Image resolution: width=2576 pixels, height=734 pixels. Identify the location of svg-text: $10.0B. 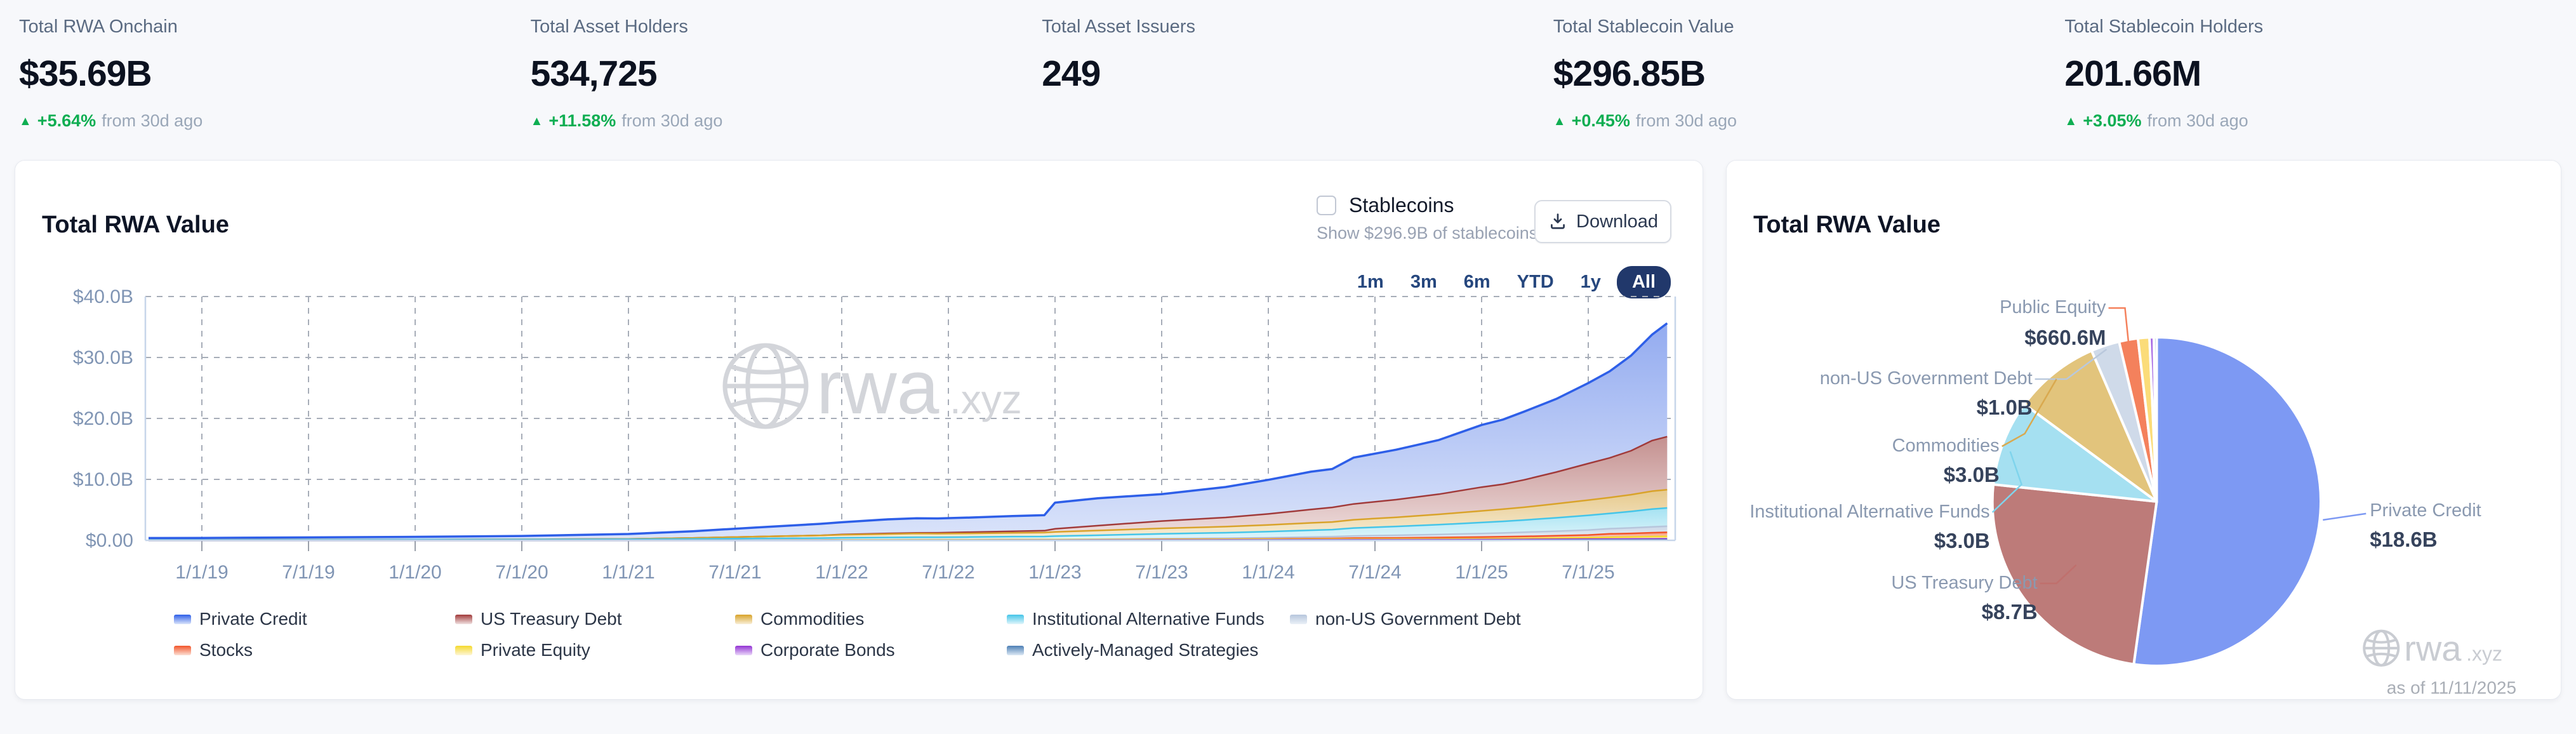
(103, 479).